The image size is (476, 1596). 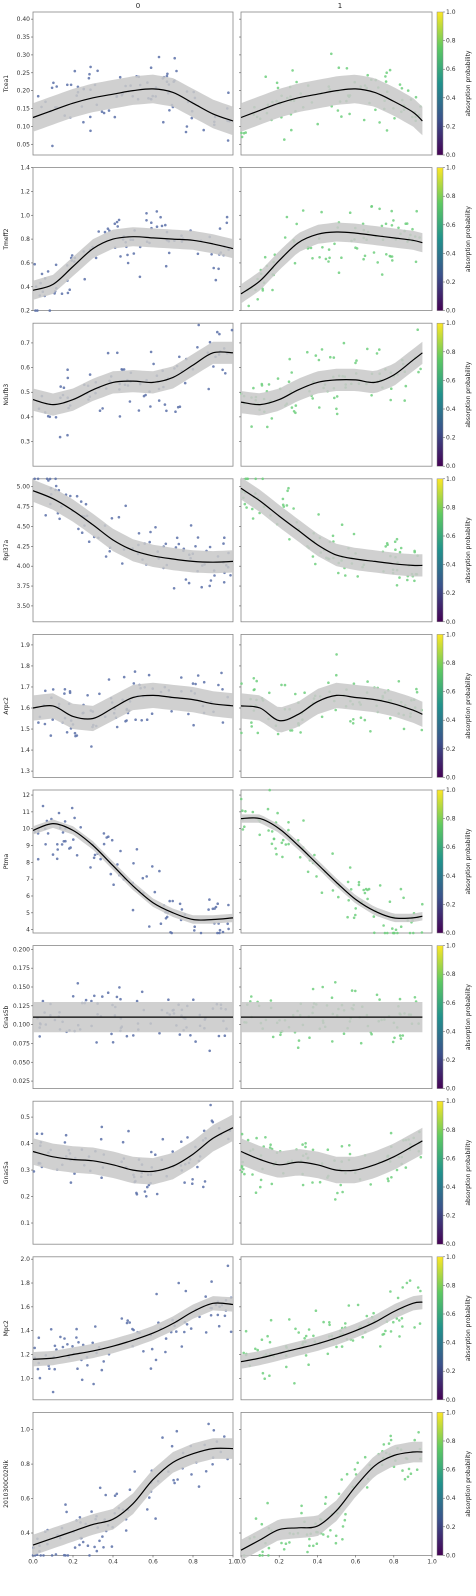 I want to click on x-tick-label: 0.6, so click(x=153, y=1561).